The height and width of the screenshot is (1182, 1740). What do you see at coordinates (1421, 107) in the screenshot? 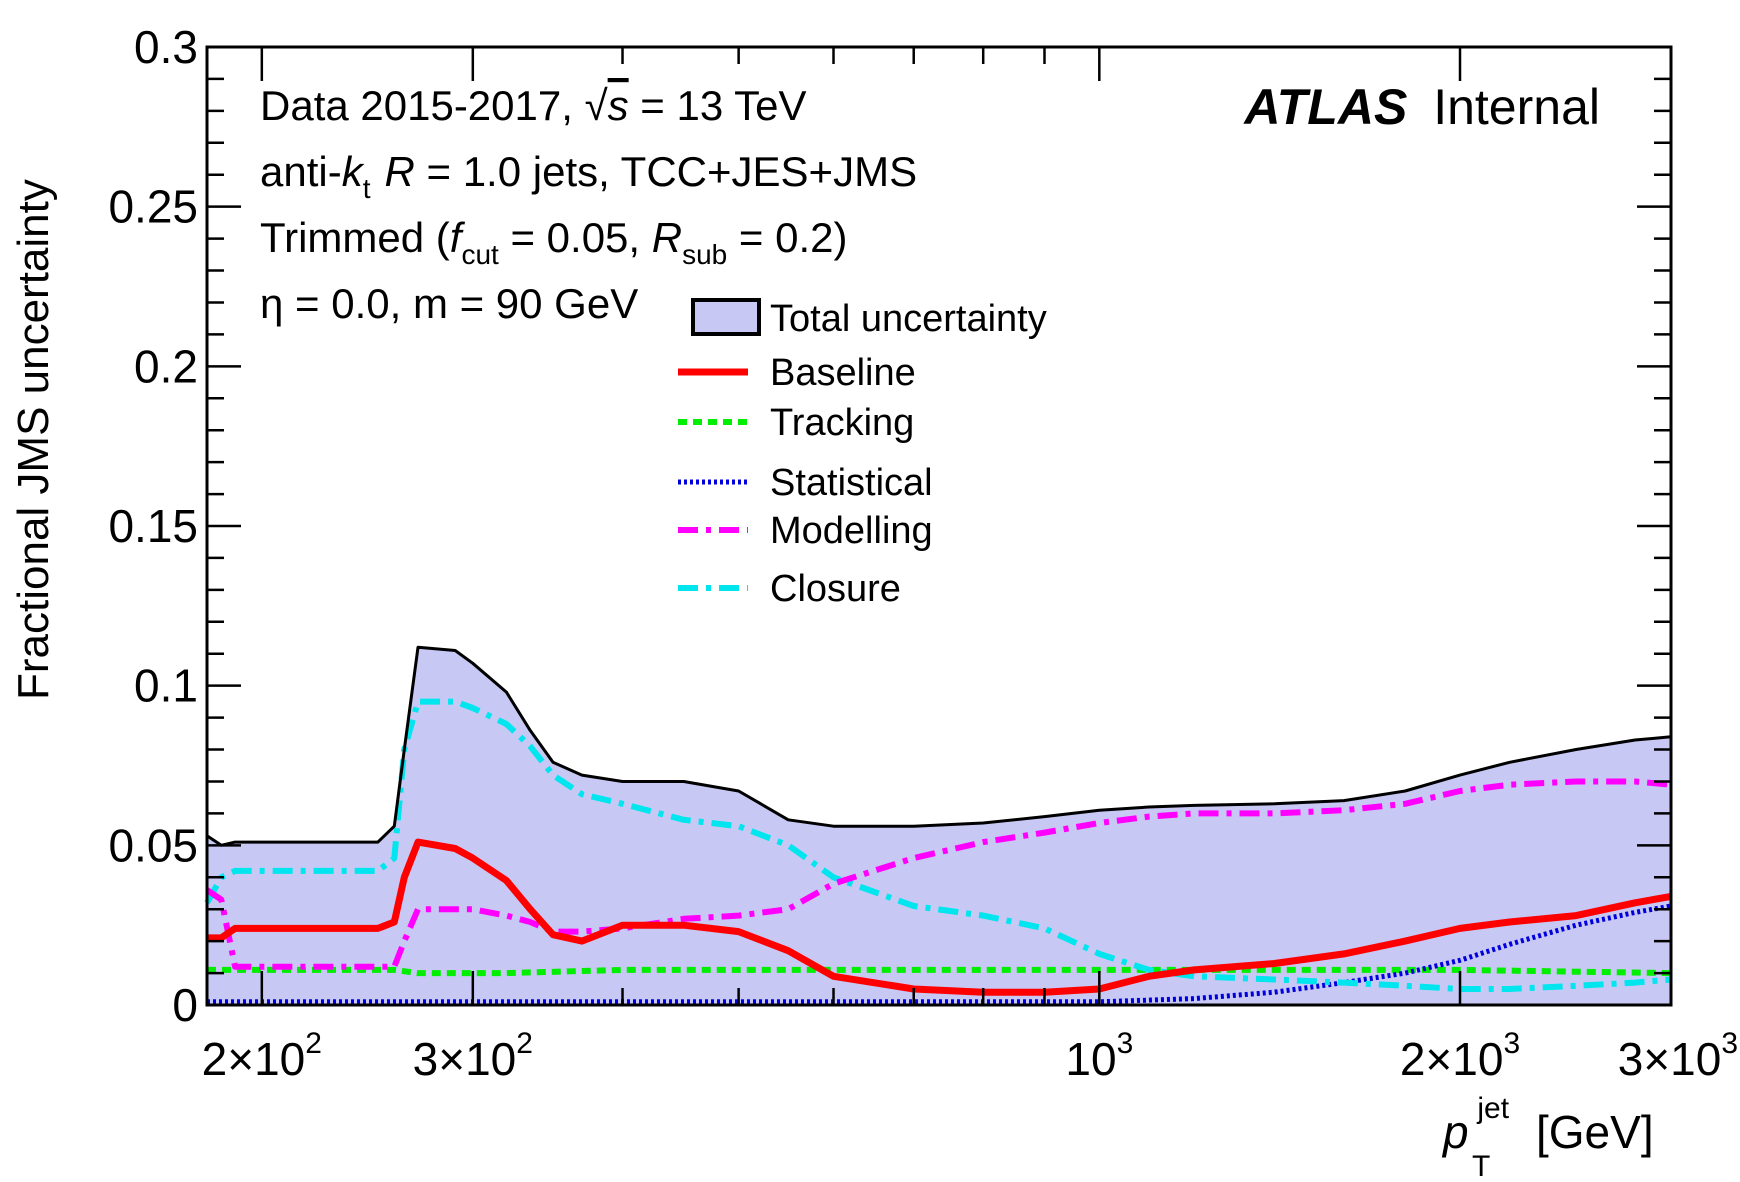
I see `atlas-label: ATLAS Internal` at bounding box center [1421, 107].